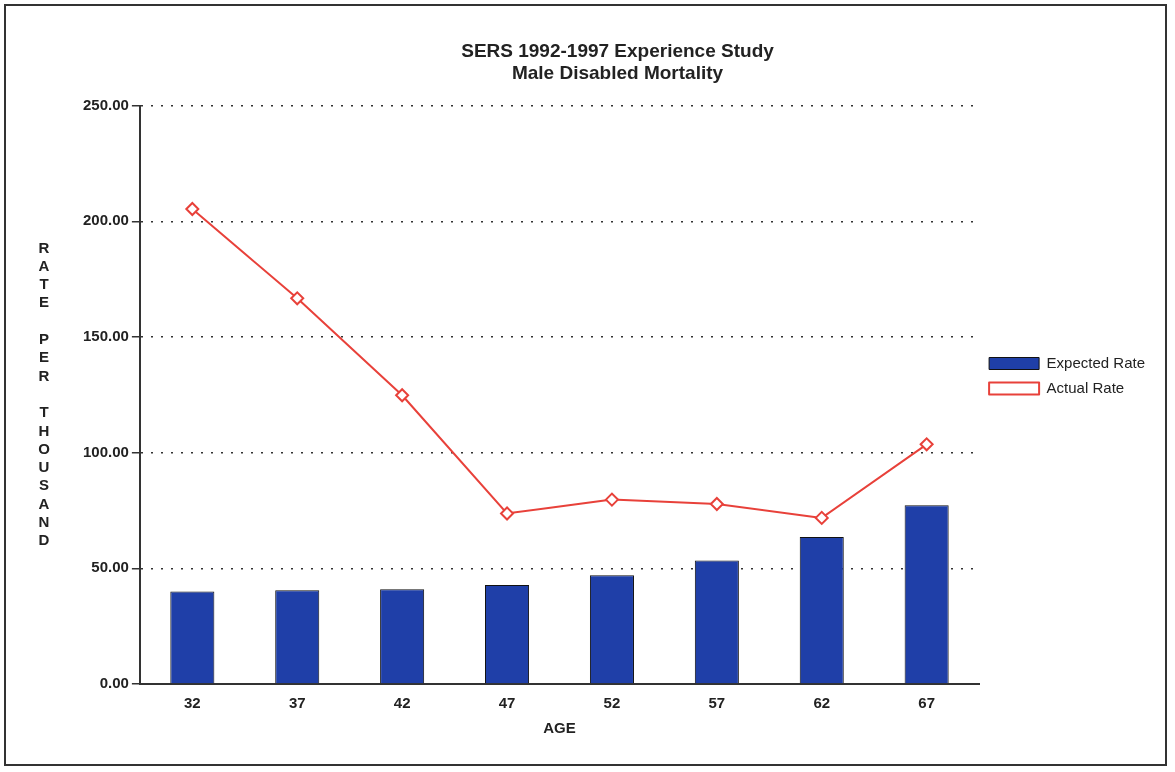 The height and width of the screenshot is (772, 1175). I want to click on x-tick-label: 62, so click(822, 703).